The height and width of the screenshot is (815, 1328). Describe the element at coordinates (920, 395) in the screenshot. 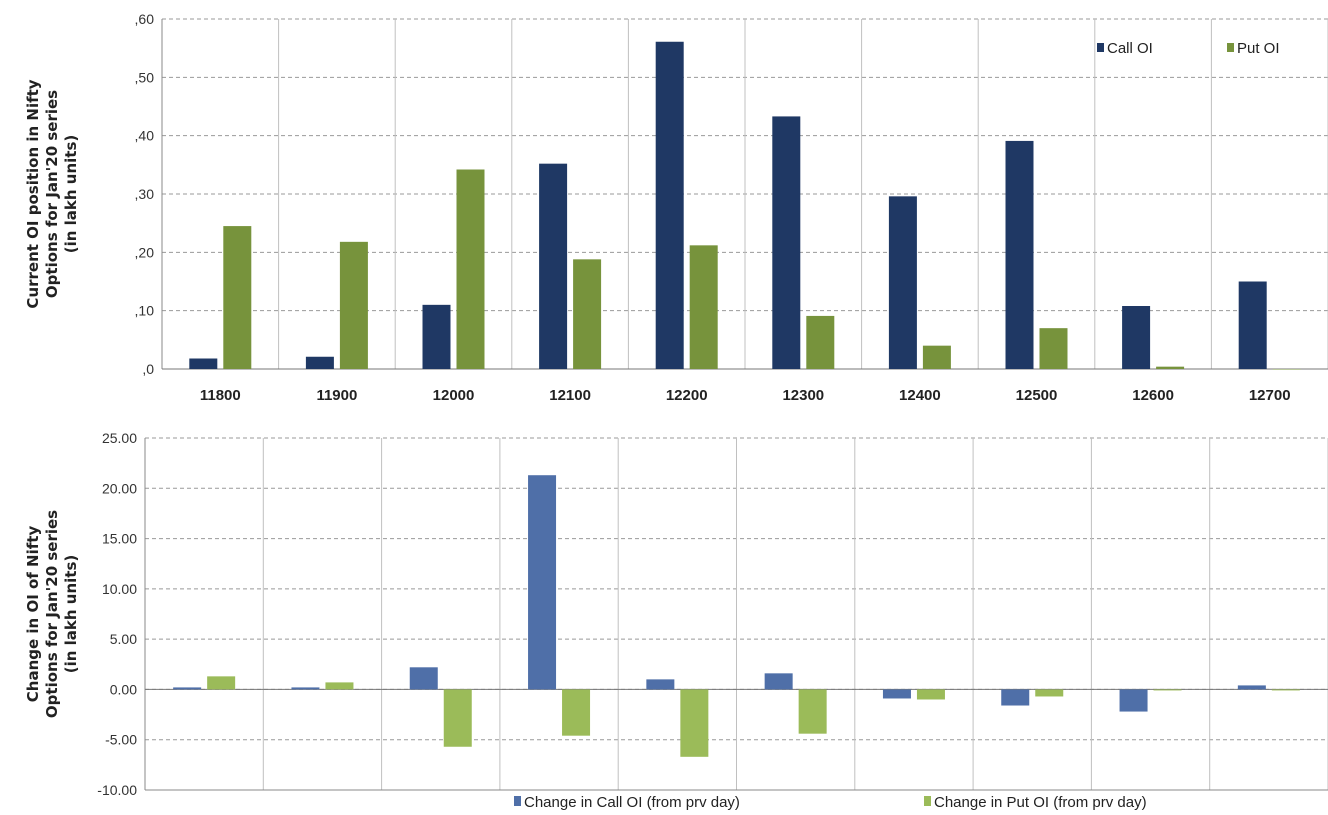

I see `top-xtick-label: 12400` at that location.